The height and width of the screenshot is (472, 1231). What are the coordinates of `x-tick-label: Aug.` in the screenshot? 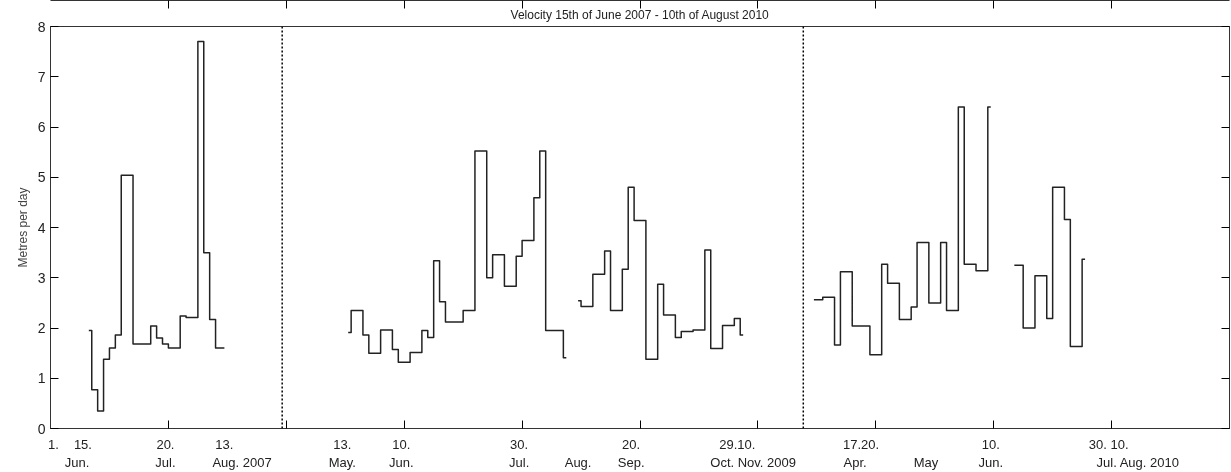 It's located at (578, 462).